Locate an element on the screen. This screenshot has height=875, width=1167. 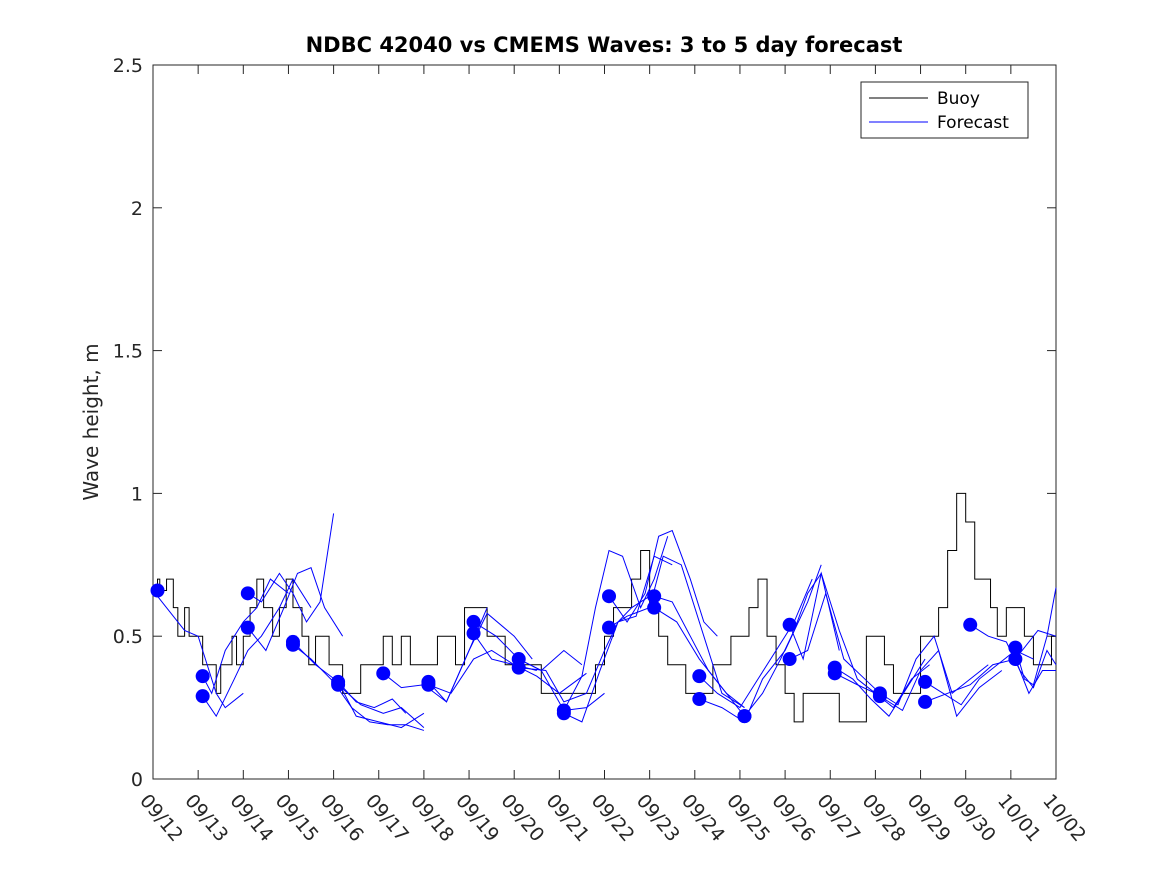
legend-box is located at coordinates (944, 110).